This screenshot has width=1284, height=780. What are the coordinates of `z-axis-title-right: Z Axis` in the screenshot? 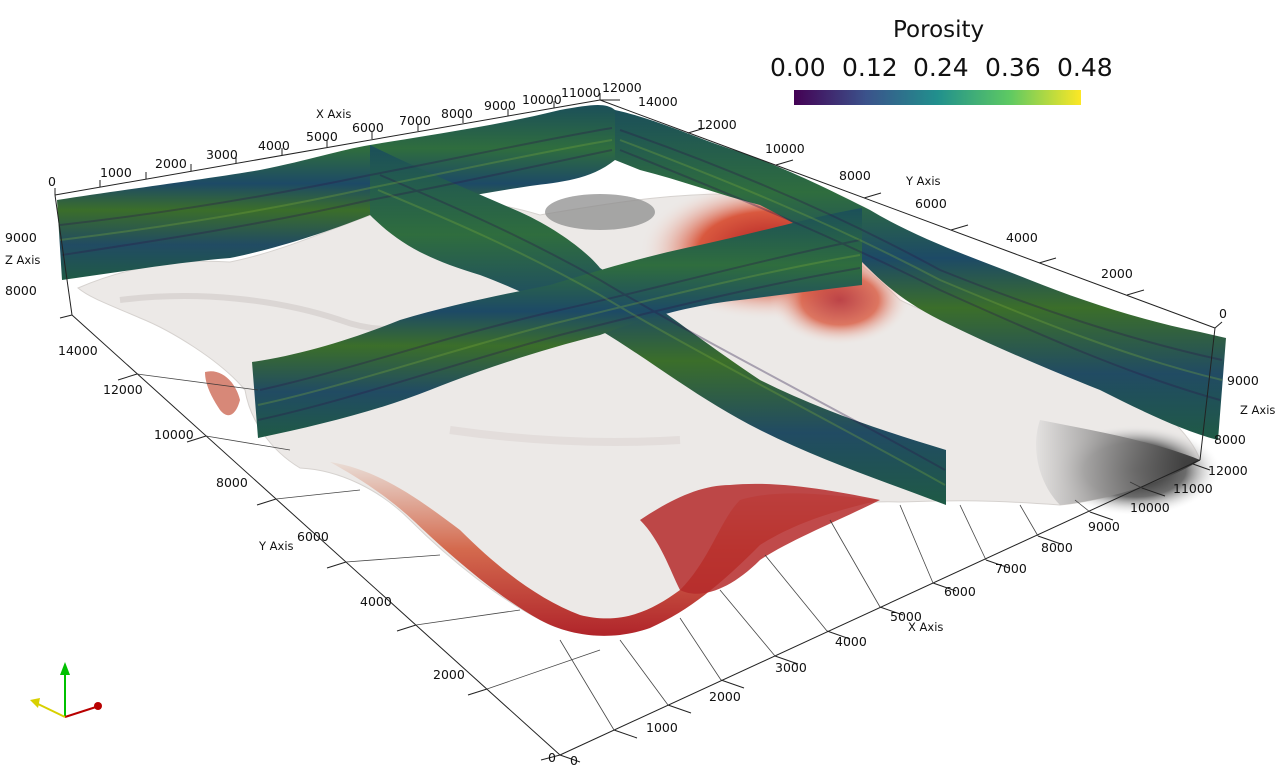 It's located at (1257, 410).